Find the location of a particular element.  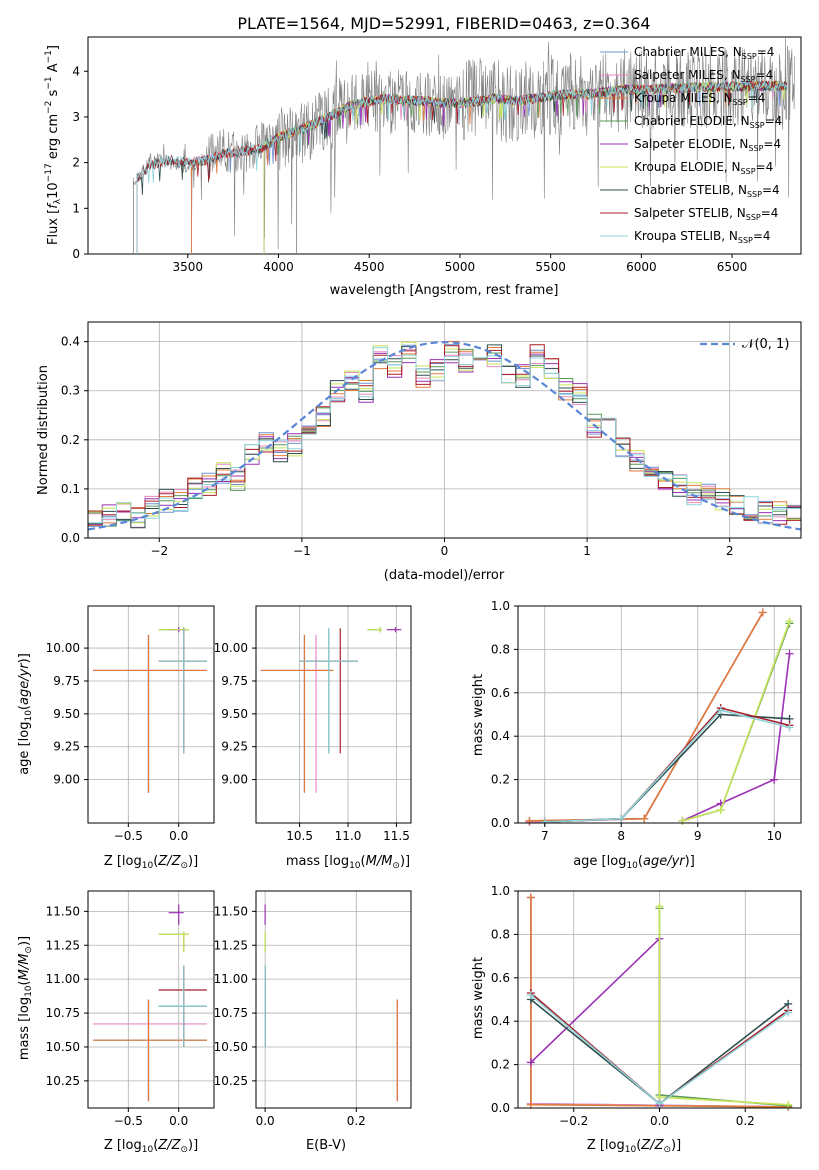

spectrum-xtick-label: 5500 is located at coordinates (550, 267).